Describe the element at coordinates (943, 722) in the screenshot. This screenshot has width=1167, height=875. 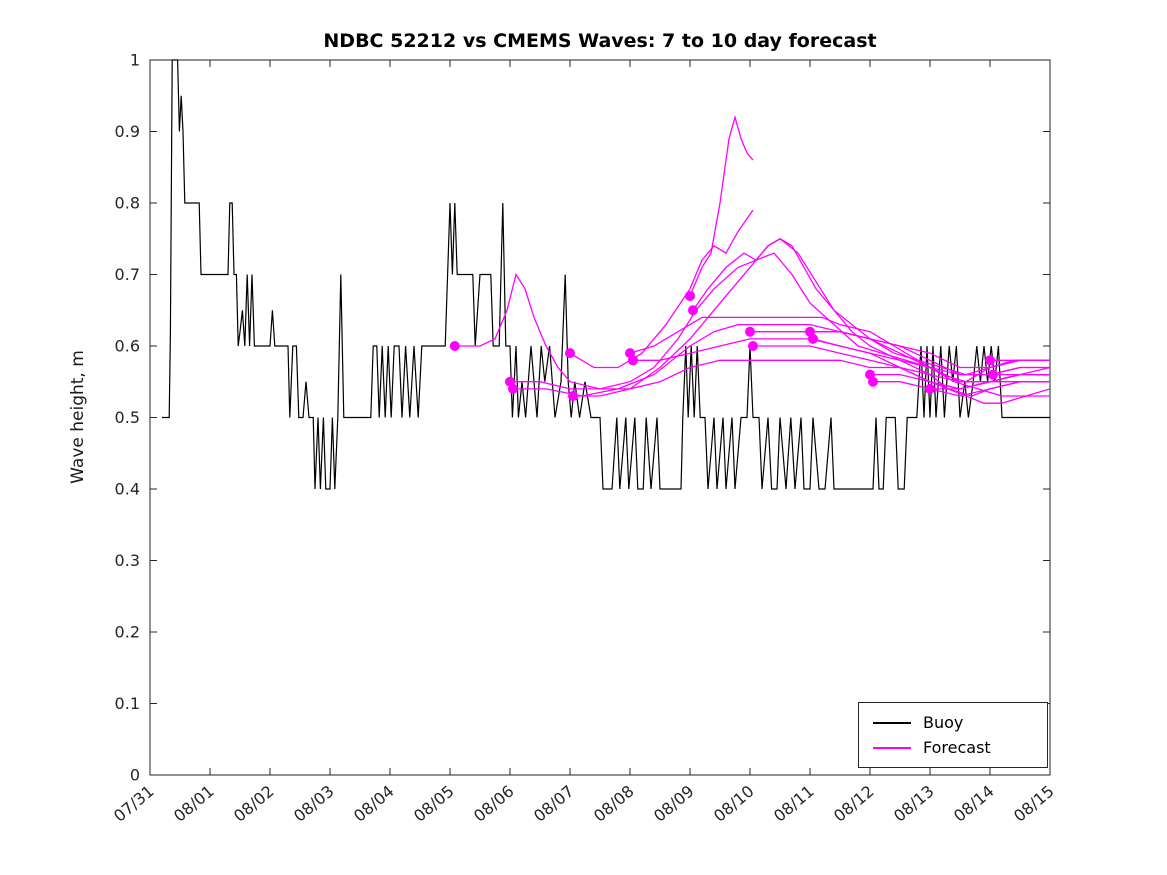
I see `legend-label-buoy: Buoy` at that location.